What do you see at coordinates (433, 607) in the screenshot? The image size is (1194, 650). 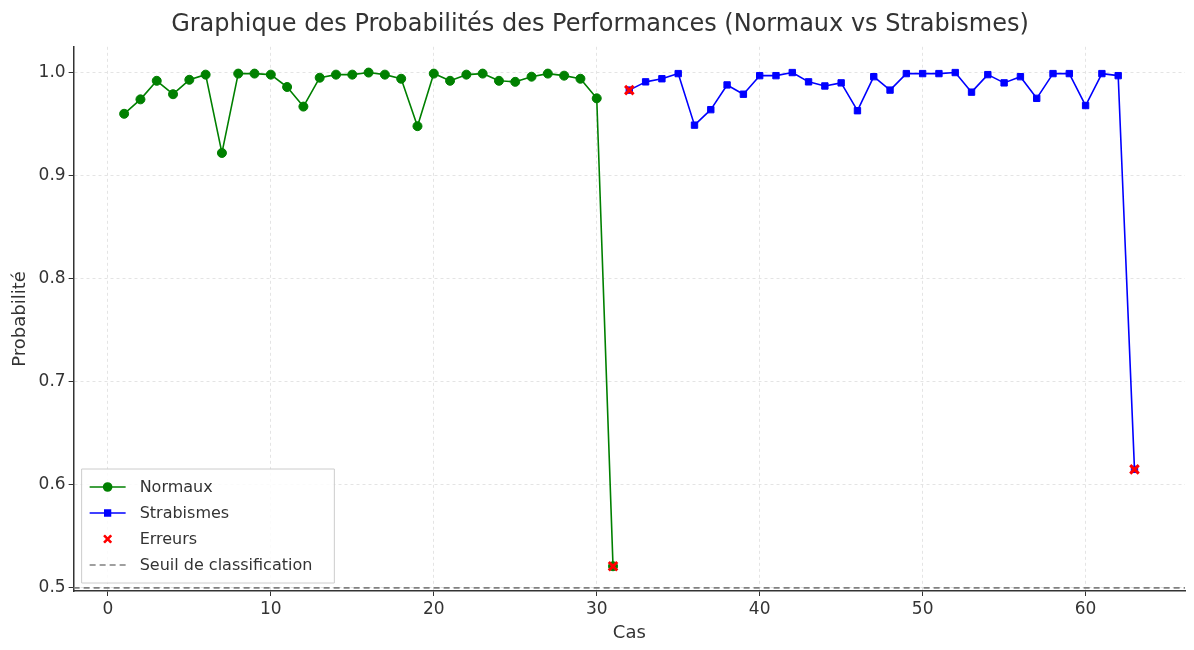 I see `x-tick-label: 20` at bounding box center [433, 607].